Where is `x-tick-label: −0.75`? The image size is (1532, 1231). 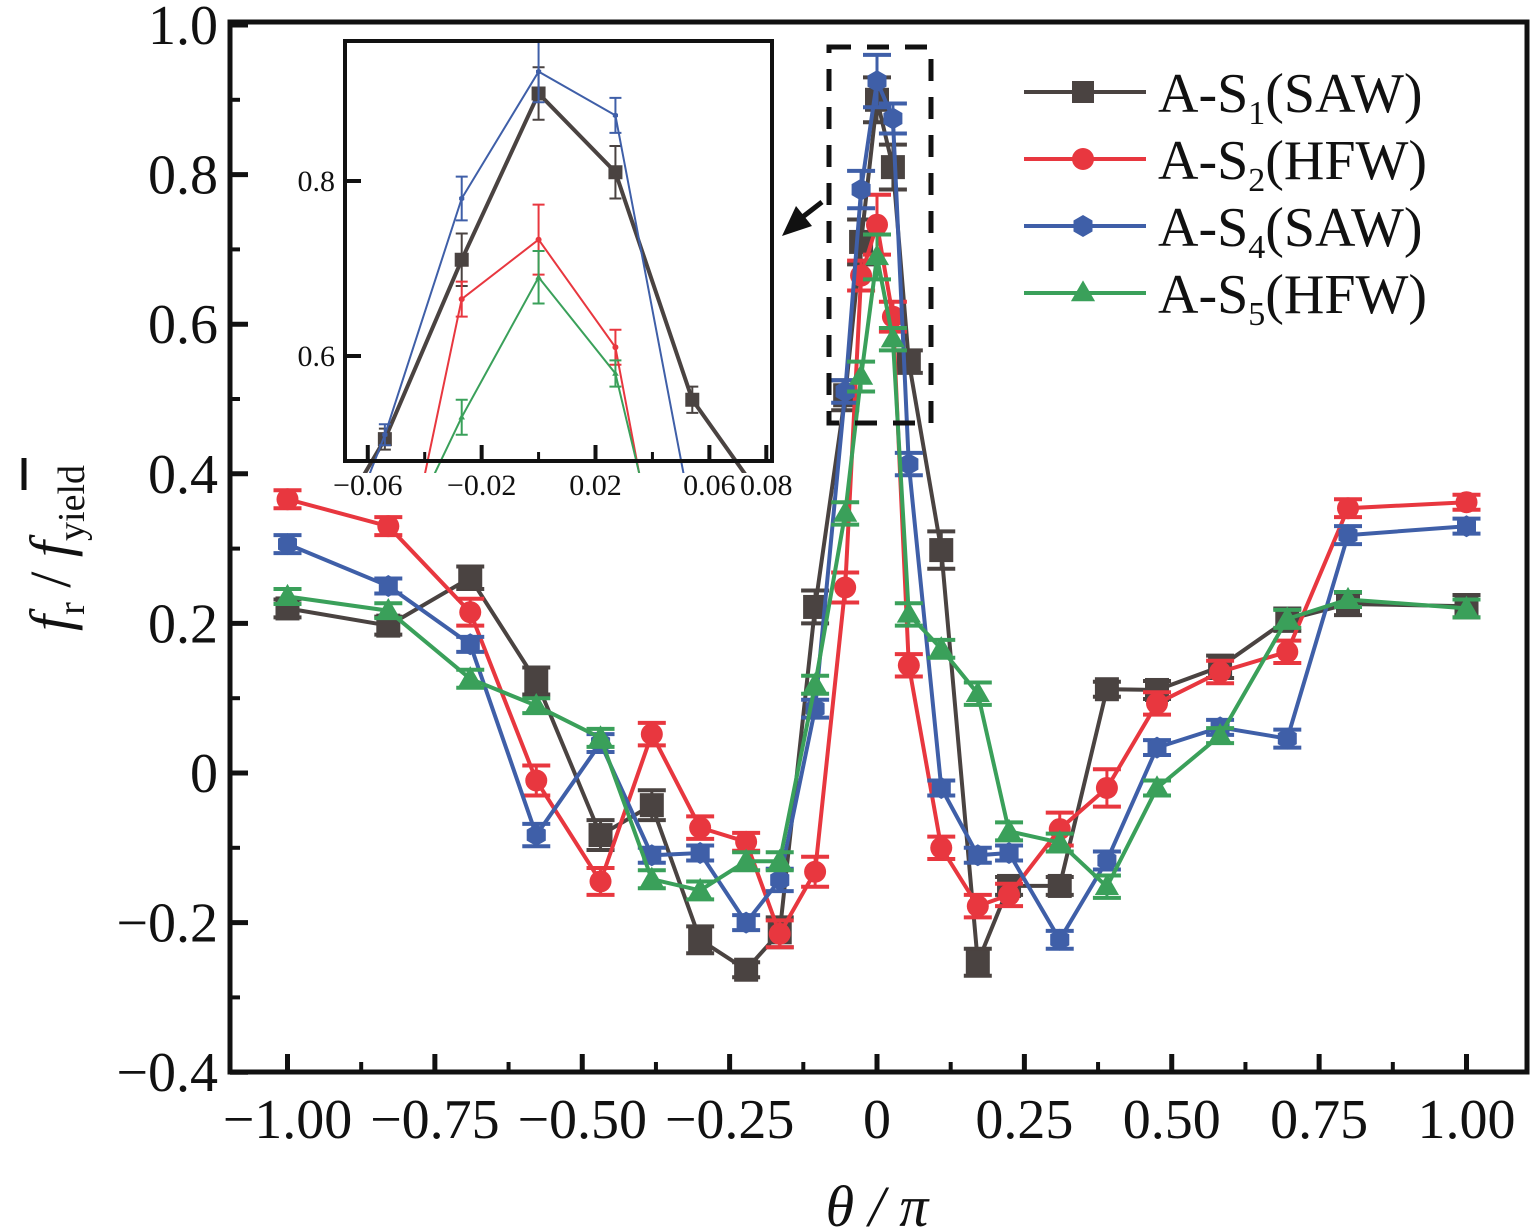
x-tick-label: −0.75 is located at coordinates (435, 1120).